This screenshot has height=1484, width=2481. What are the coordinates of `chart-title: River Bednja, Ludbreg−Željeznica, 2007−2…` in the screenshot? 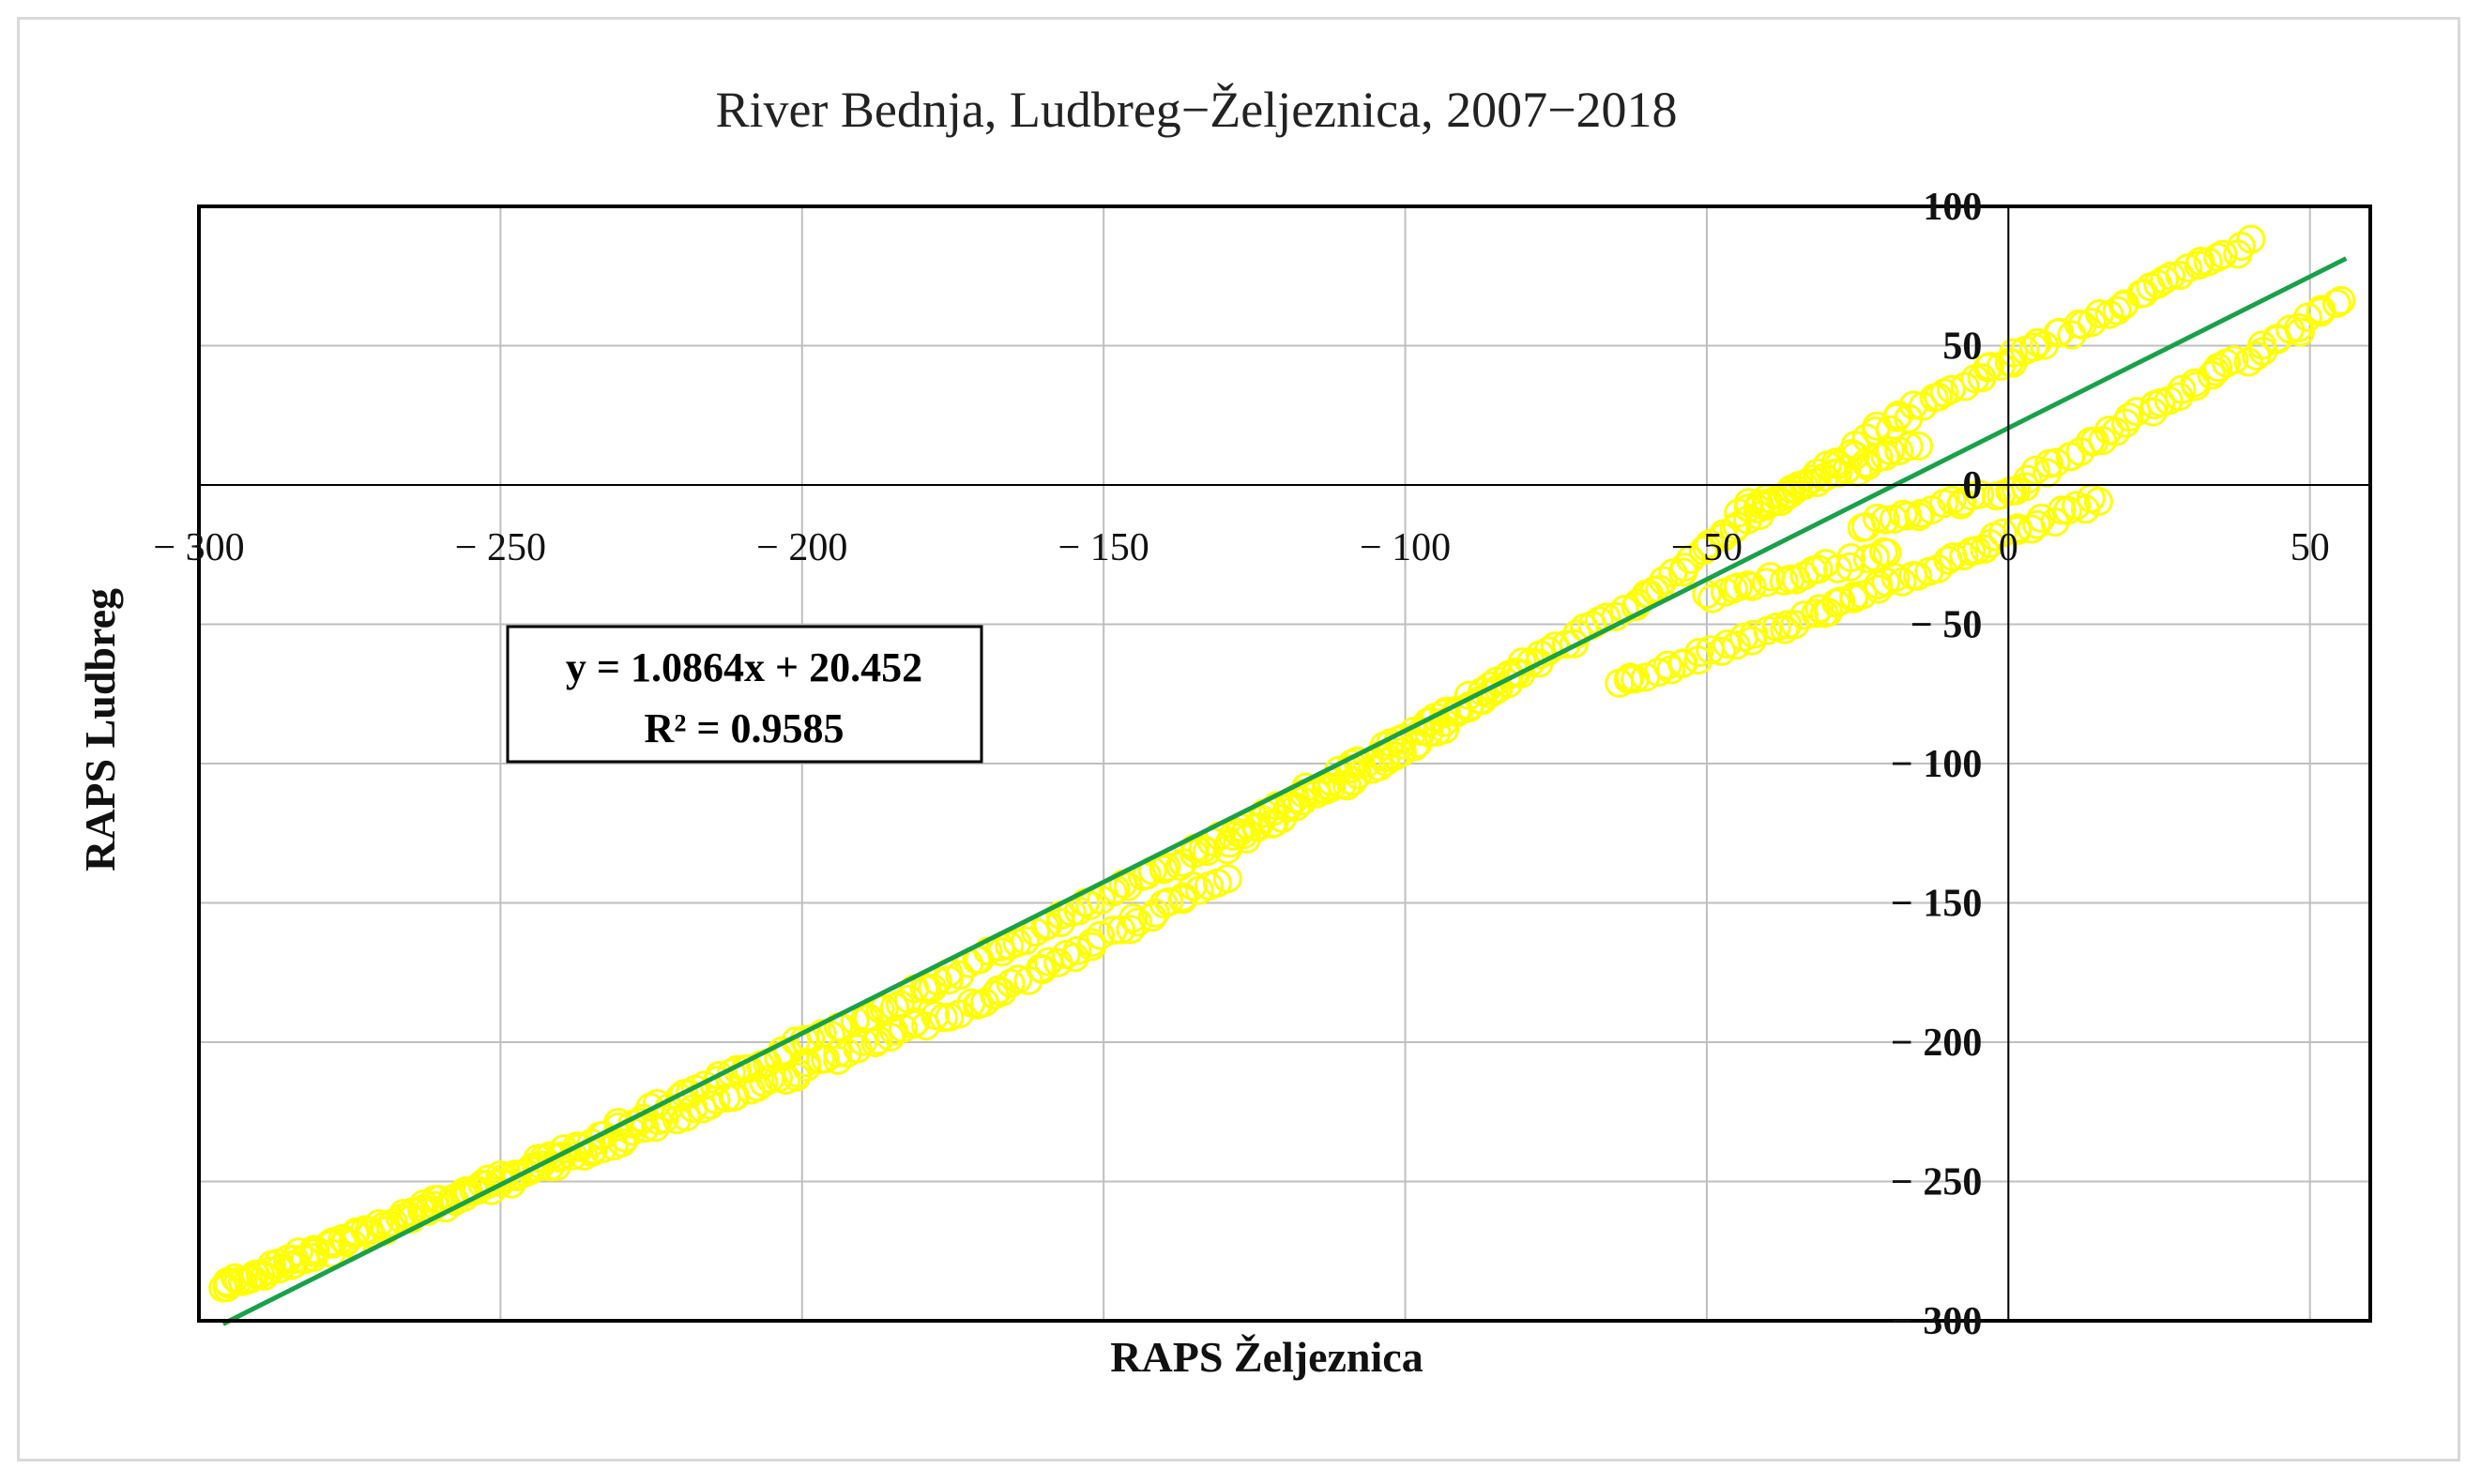 It's located at (1196, 110).